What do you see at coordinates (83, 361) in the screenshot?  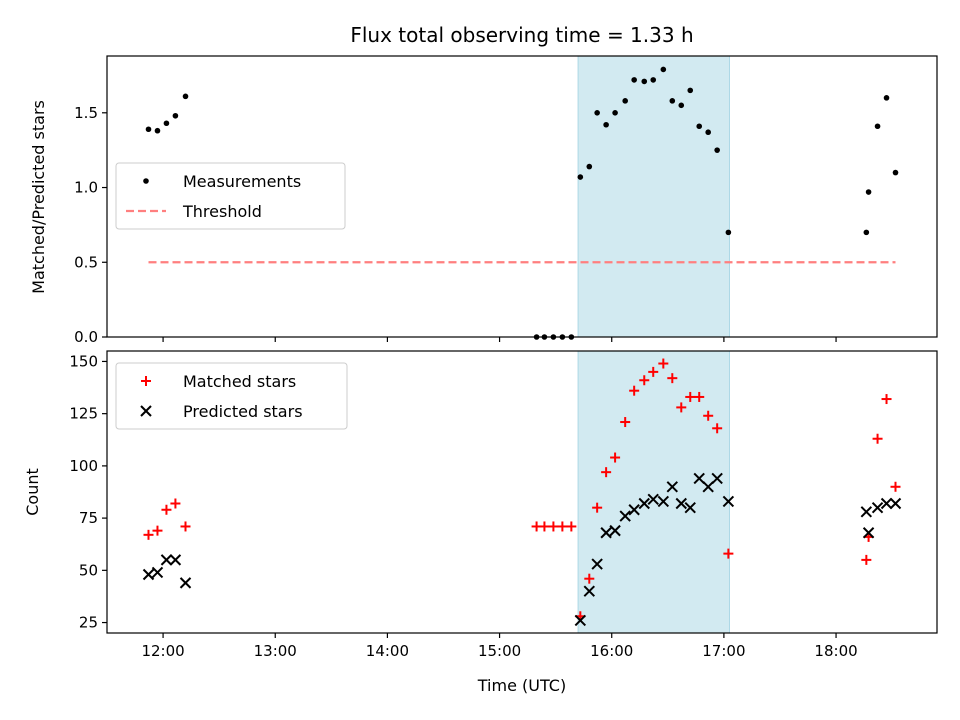 I see `y-tick-label: 150` at bounding box center [83, 361].